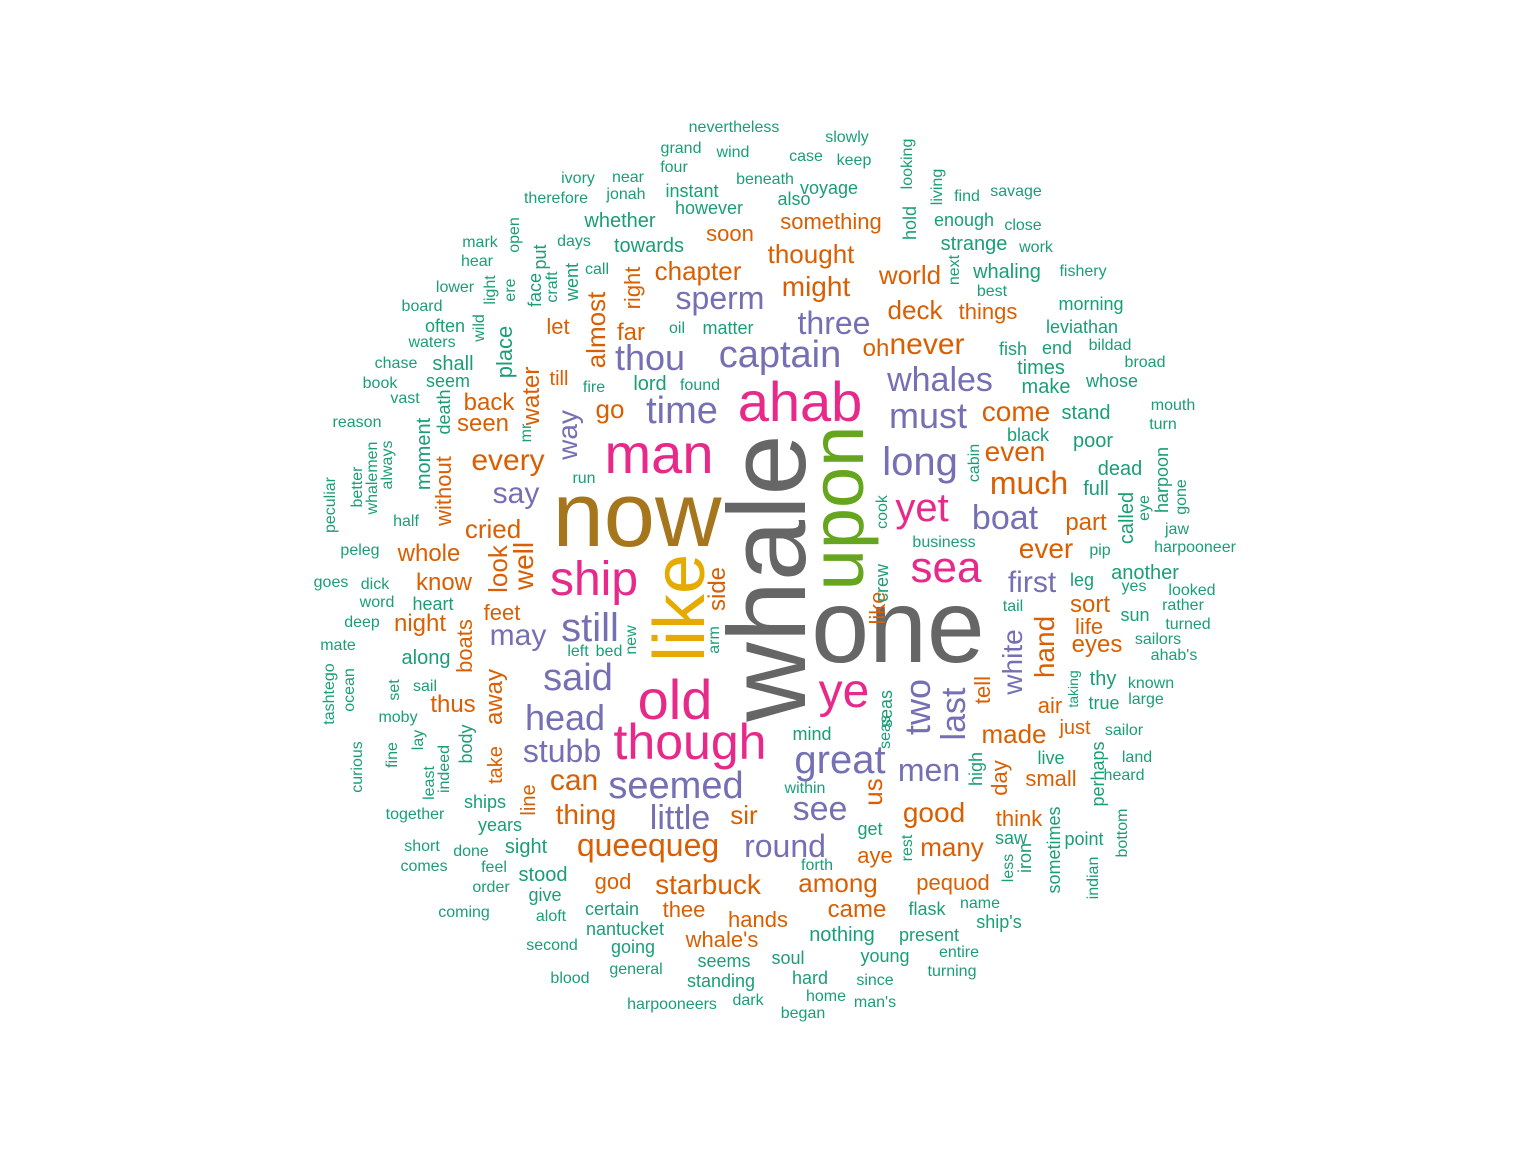 The height and width of the screenshot is (1152, 1536). Describe the element at coordinates (433, 604) in the screenshot. I see `cloud-word: heart` at that location.